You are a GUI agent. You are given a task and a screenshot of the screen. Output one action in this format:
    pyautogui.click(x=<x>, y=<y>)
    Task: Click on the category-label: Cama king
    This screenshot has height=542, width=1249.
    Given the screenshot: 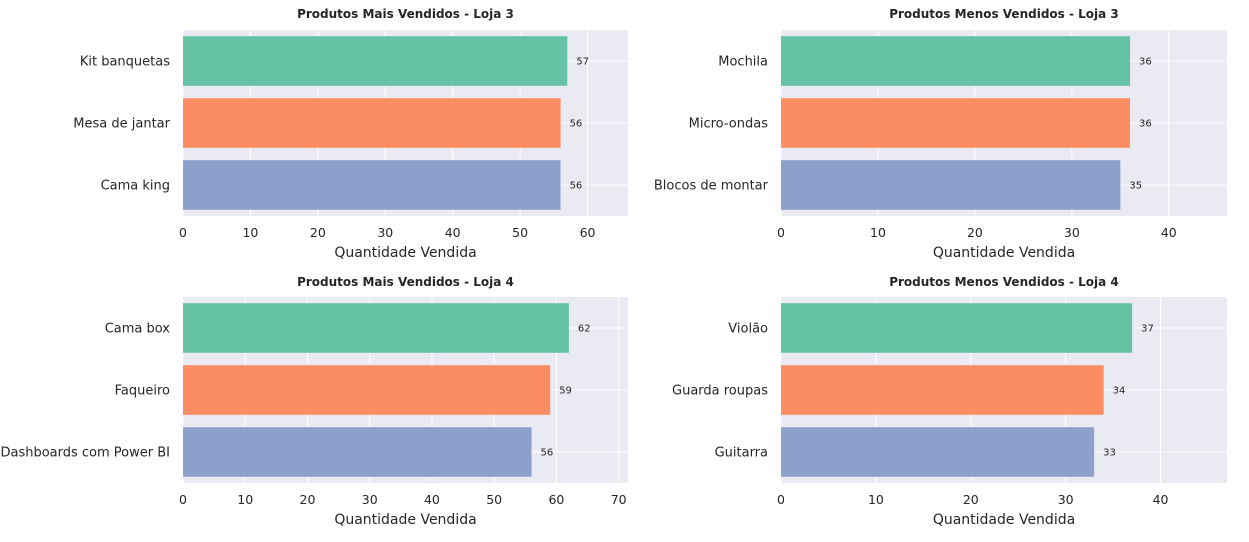 What is the action you would take?
    pyautogui.click(x=135, y=186)
    